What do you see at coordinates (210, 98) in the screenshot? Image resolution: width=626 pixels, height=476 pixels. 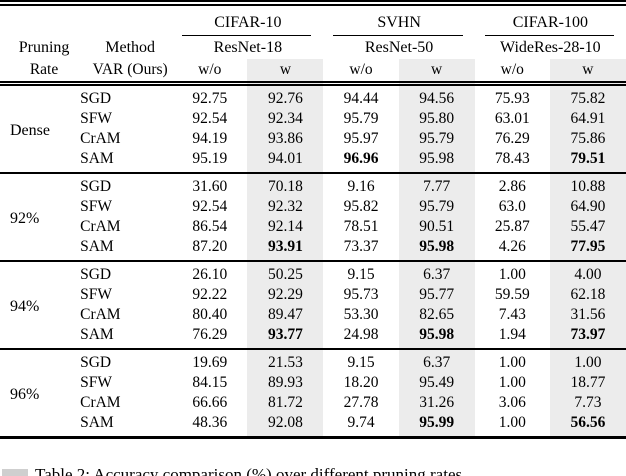 I see `cell-value: 92.75` at bounding box center [210, 98].